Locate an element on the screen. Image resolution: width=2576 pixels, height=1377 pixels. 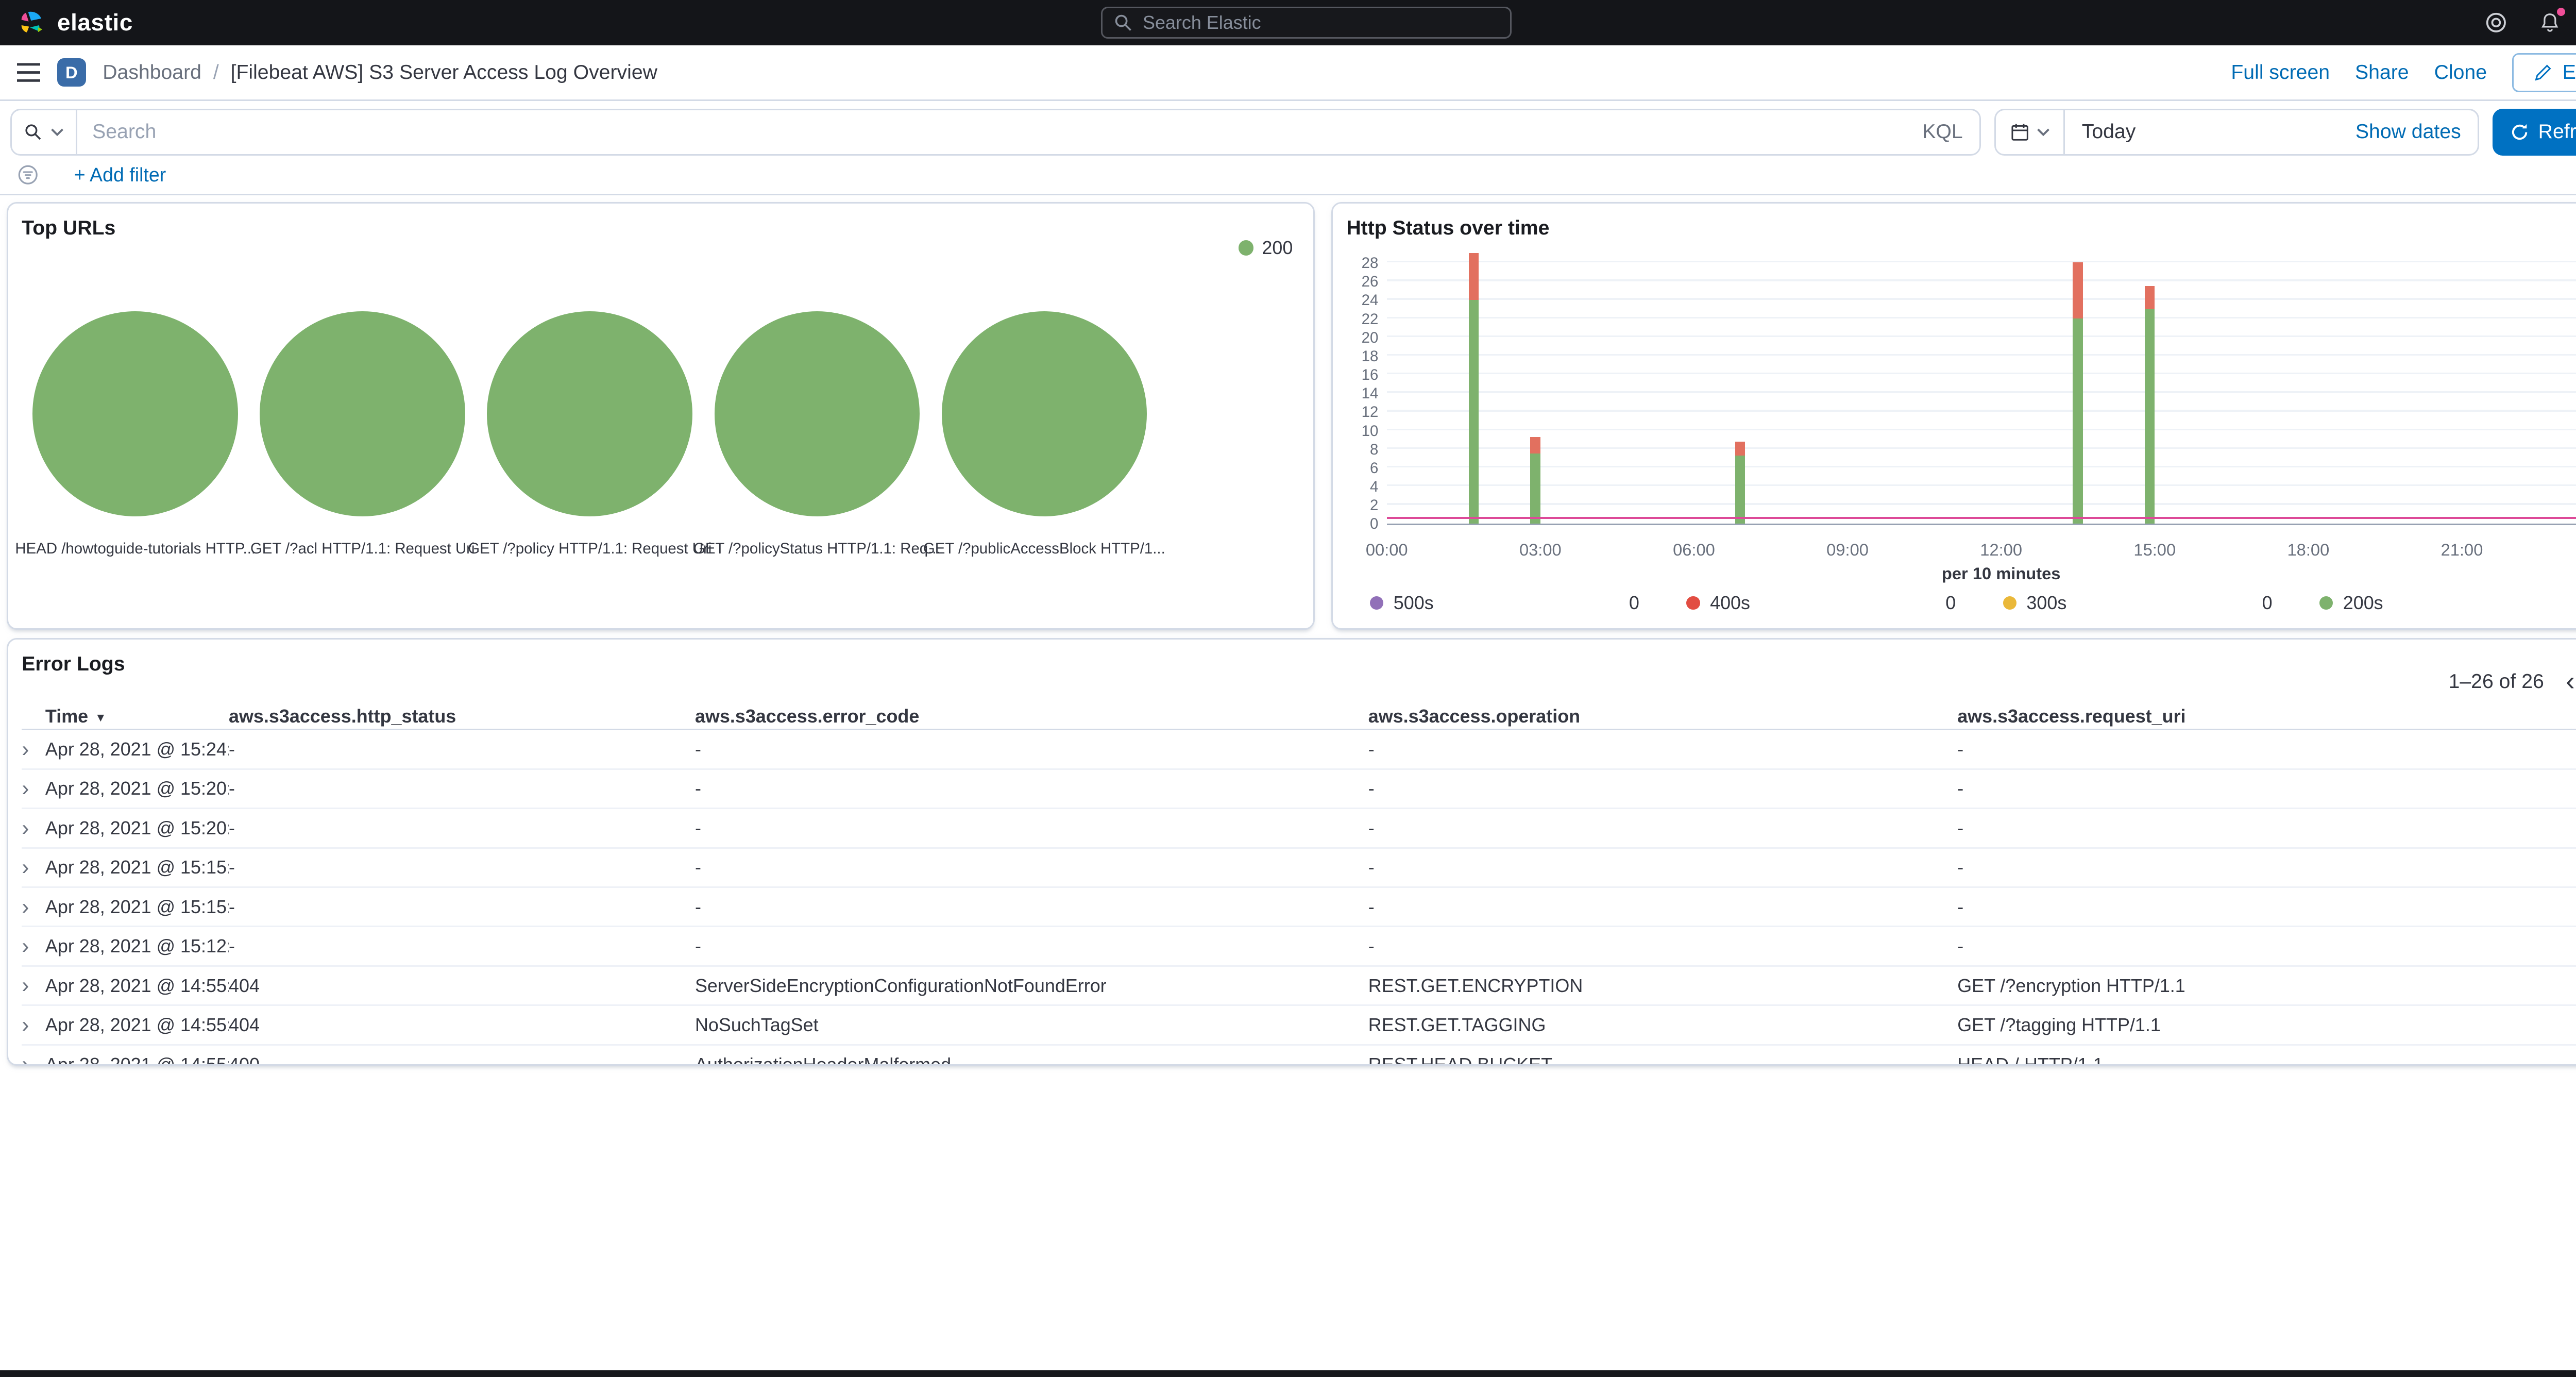
x-tick-label: 18:00 is located at coordinates (2309, 550).